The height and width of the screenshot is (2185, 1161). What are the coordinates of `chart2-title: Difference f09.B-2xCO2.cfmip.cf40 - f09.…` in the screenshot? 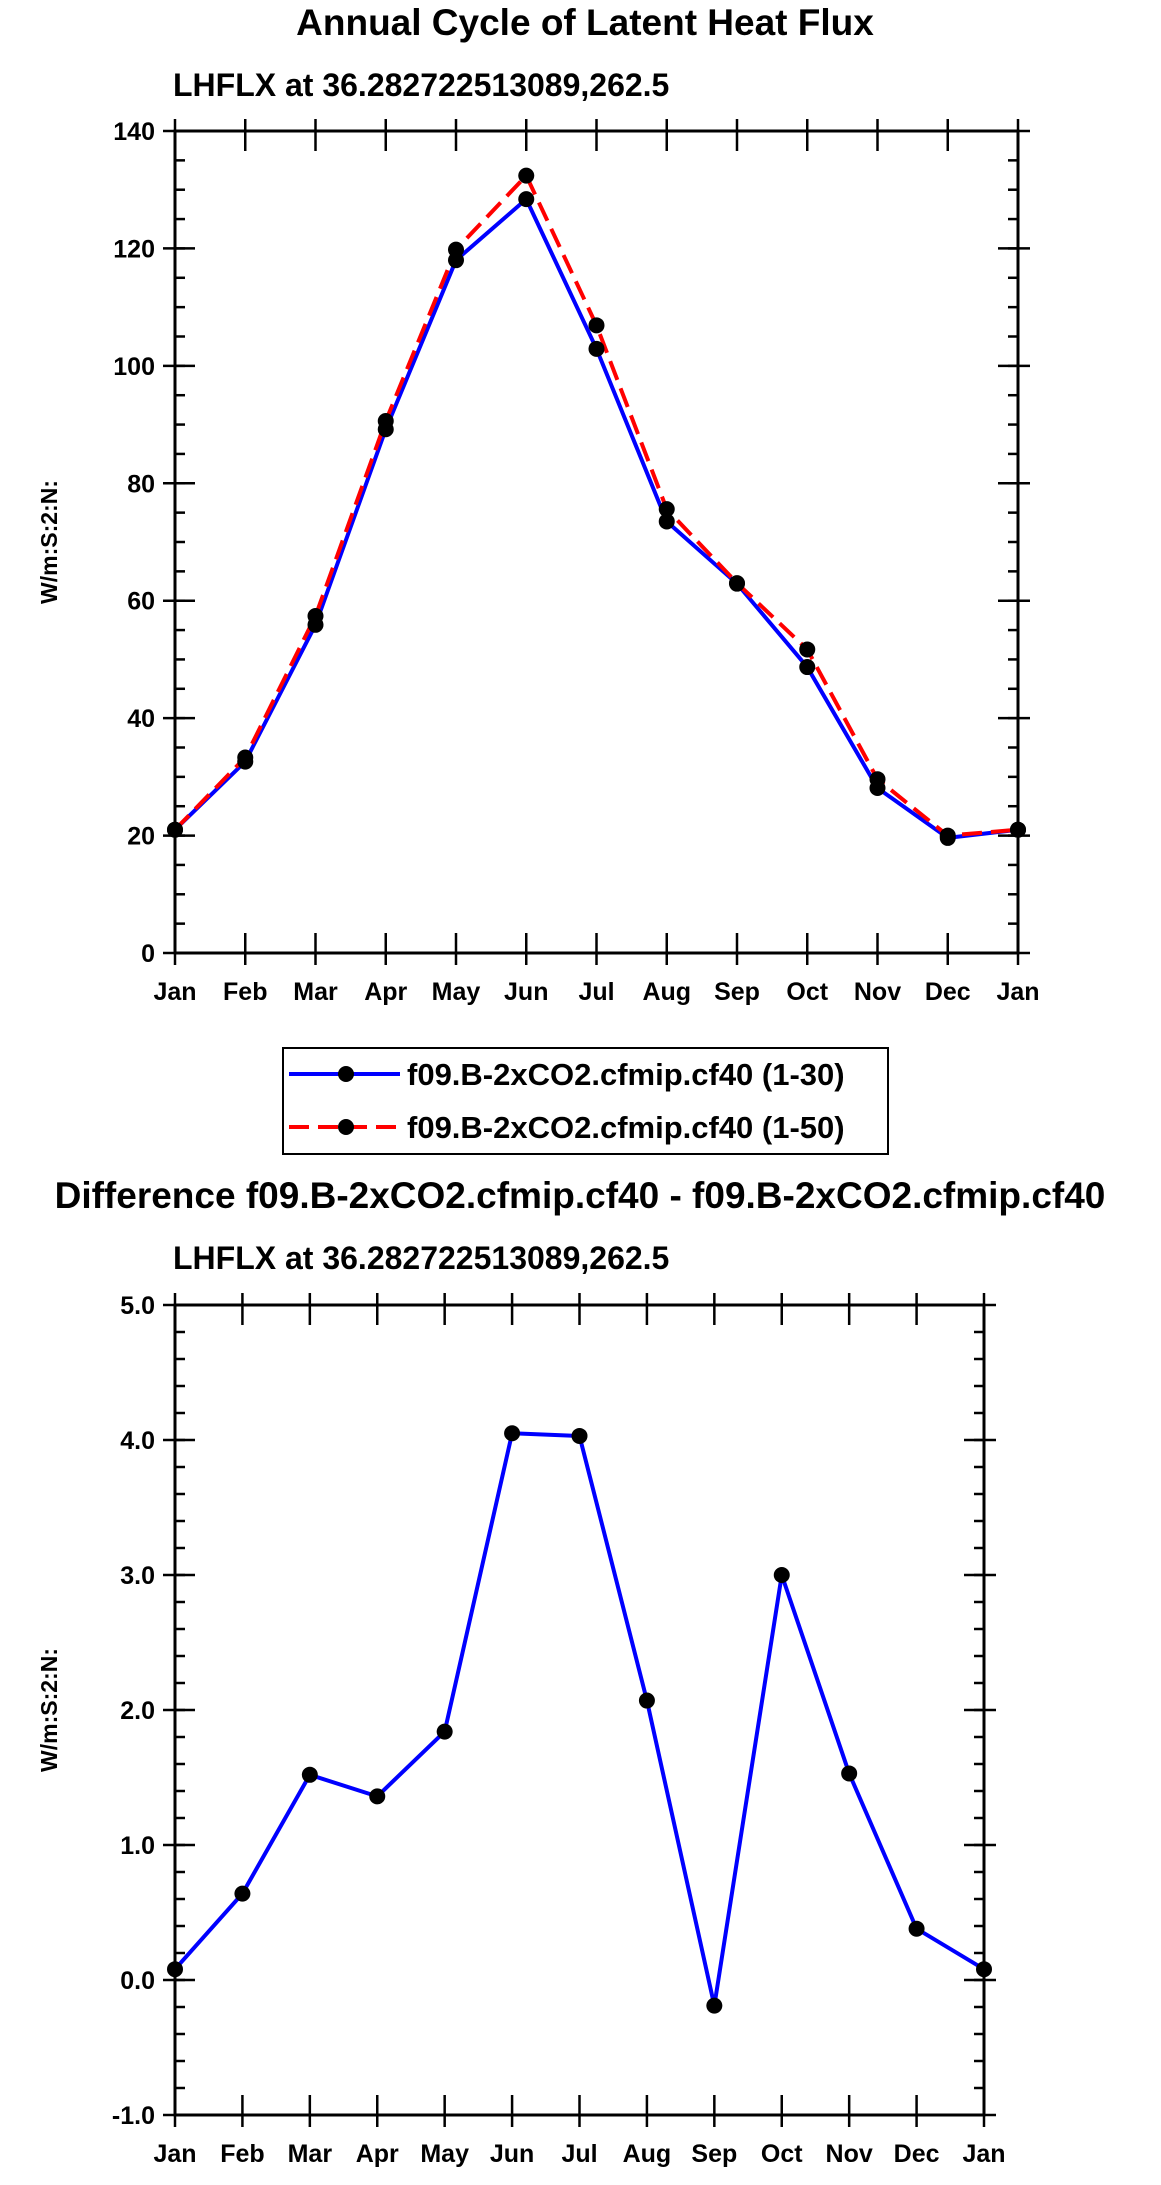 It's located at (580, 1195).